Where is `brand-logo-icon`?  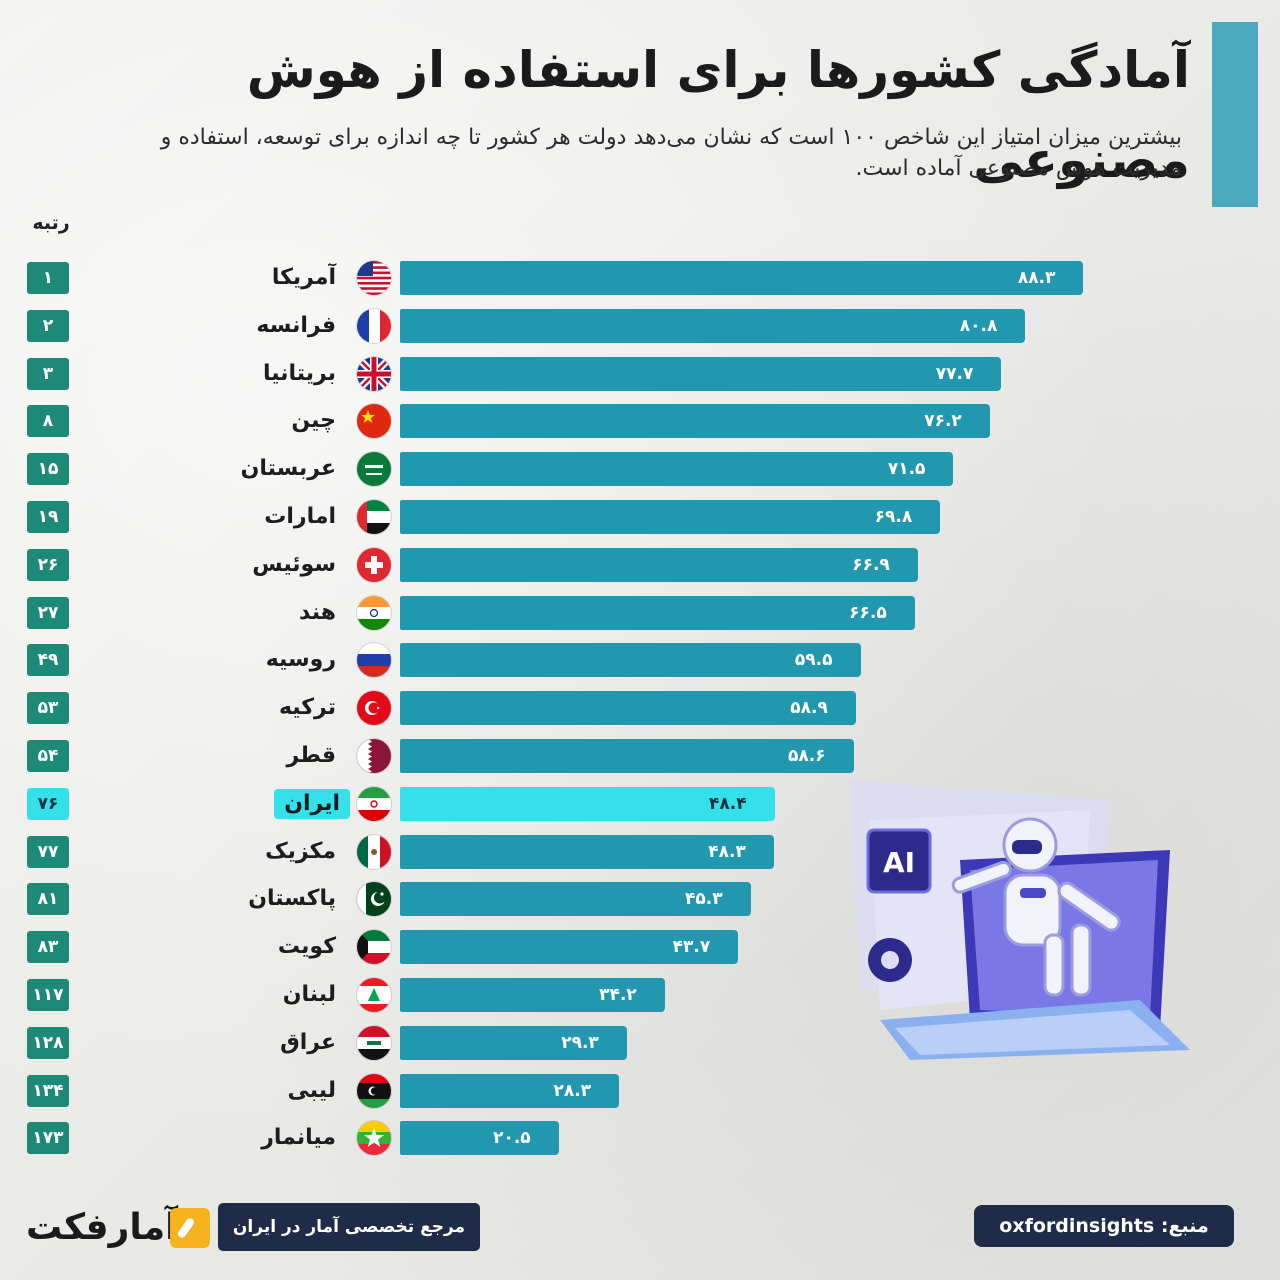 brand-logo-icon is located at coordinates (190, 1228).